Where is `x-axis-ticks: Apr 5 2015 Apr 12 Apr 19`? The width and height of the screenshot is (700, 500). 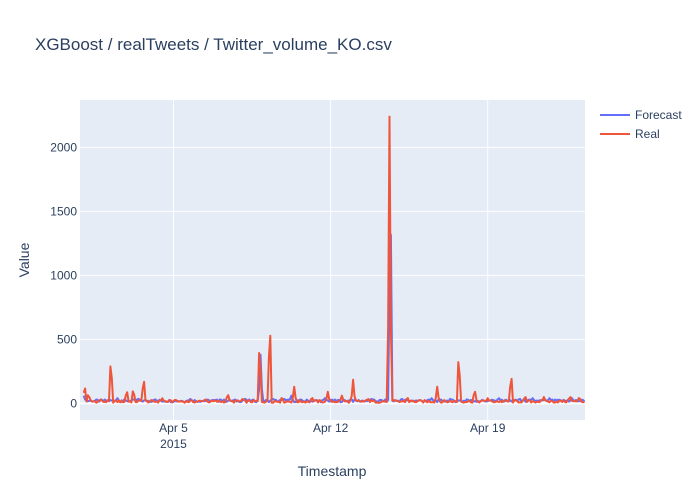
x-axis-ticks: Apr 5 2015 Apr 12 Apr 19 is located at coordinates (332, 436).